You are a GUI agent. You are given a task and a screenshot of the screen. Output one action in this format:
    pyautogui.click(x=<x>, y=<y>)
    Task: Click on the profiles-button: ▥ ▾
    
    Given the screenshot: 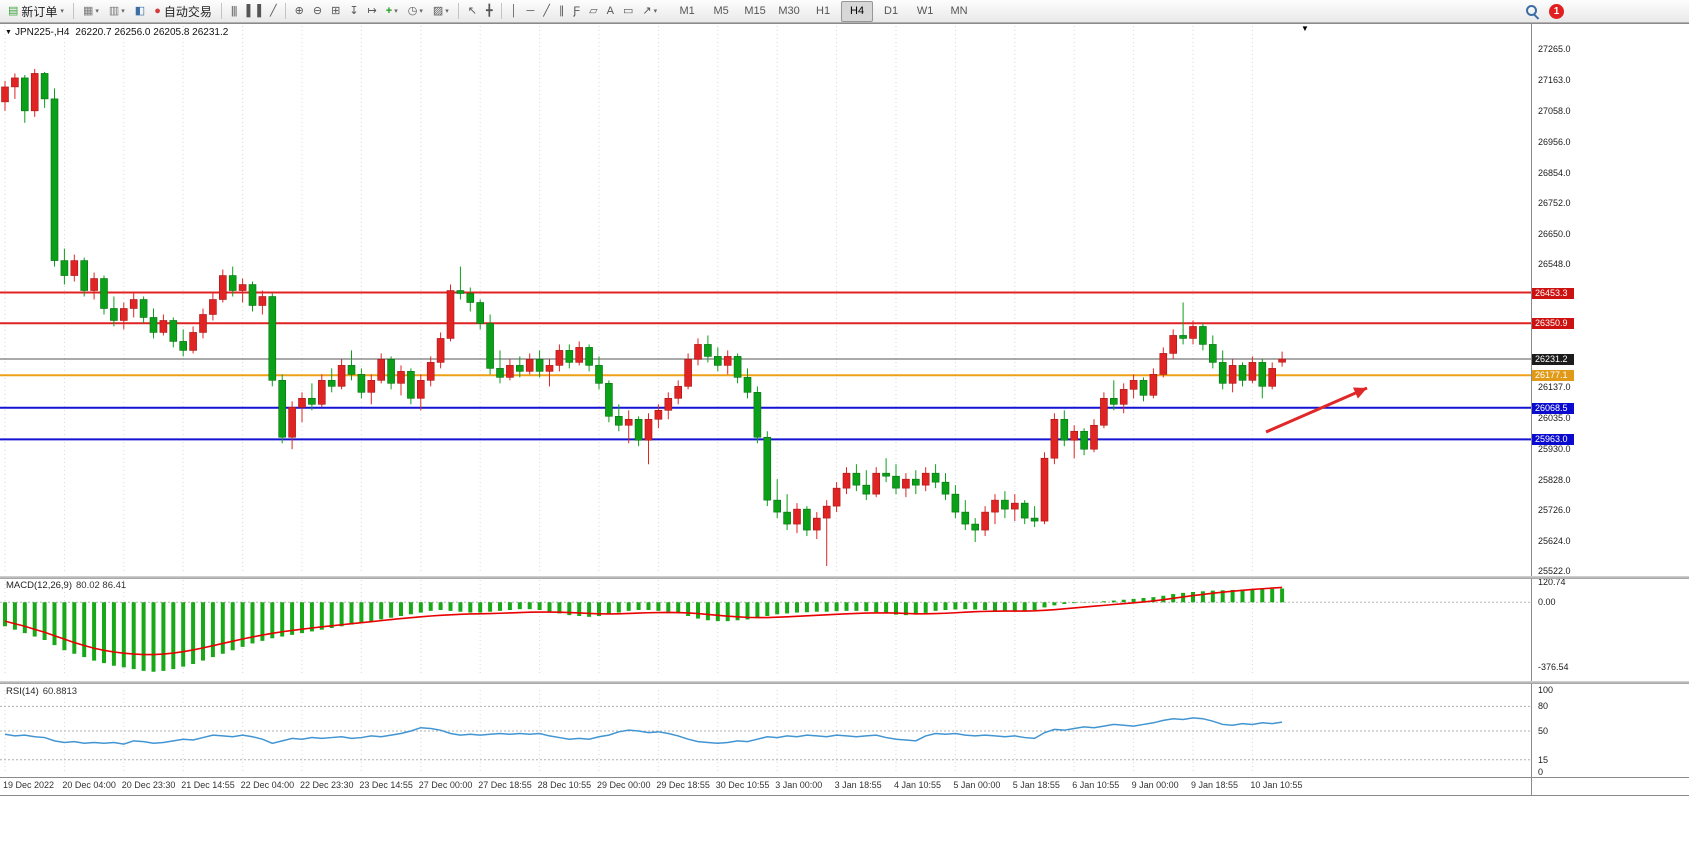 What is the action you would take?
    pyautogui.click(x=117, y=11)
    